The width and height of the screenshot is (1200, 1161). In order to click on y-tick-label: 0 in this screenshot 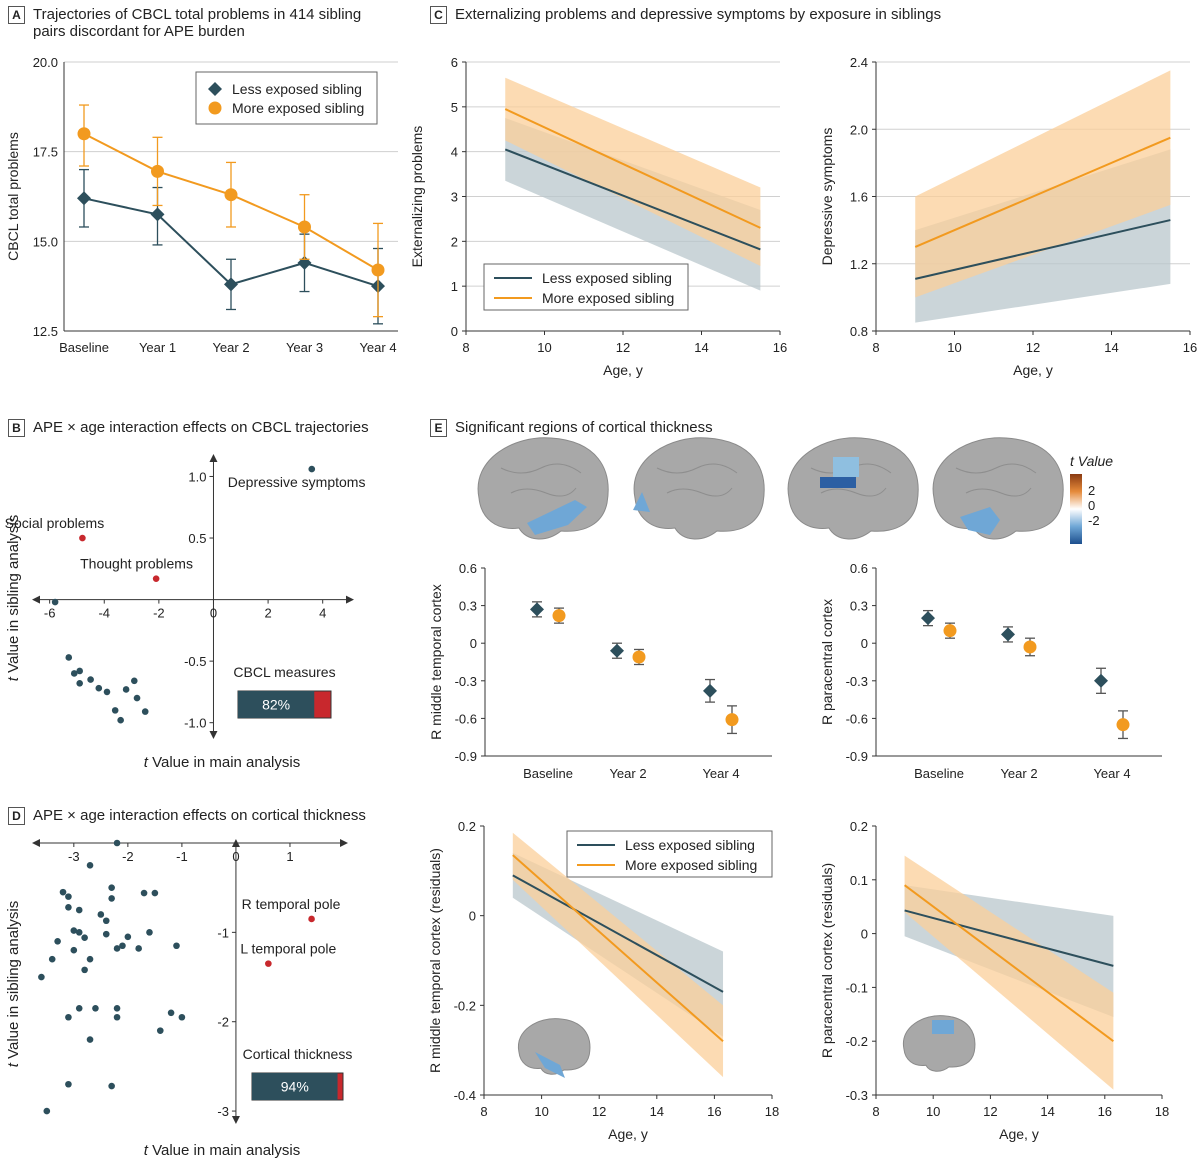, I will do `click(472, 916)`.